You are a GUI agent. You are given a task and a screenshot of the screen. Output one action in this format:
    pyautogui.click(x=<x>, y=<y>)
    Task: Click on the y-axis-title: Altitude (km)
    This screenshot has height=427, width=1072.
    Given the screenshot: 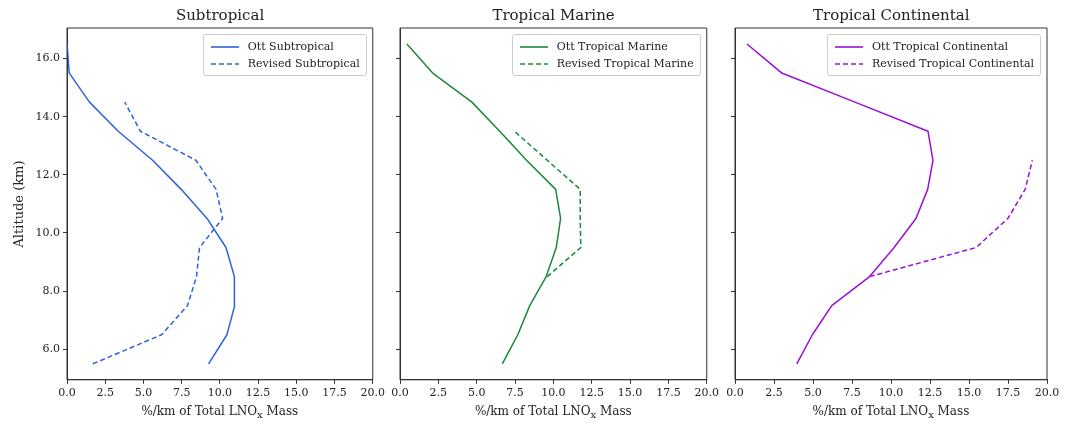 What is the action you would take?
    pyautogui.click(x=18, y=204)
    